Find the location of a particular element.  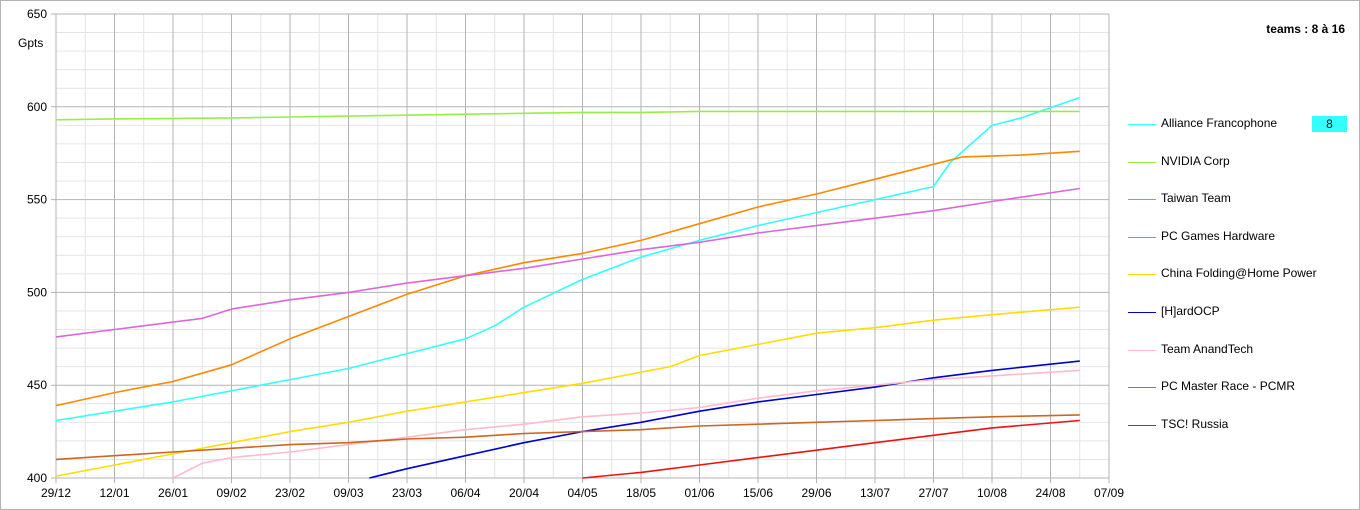

y-tick-label: 650 is located at coordinates (37, 14).